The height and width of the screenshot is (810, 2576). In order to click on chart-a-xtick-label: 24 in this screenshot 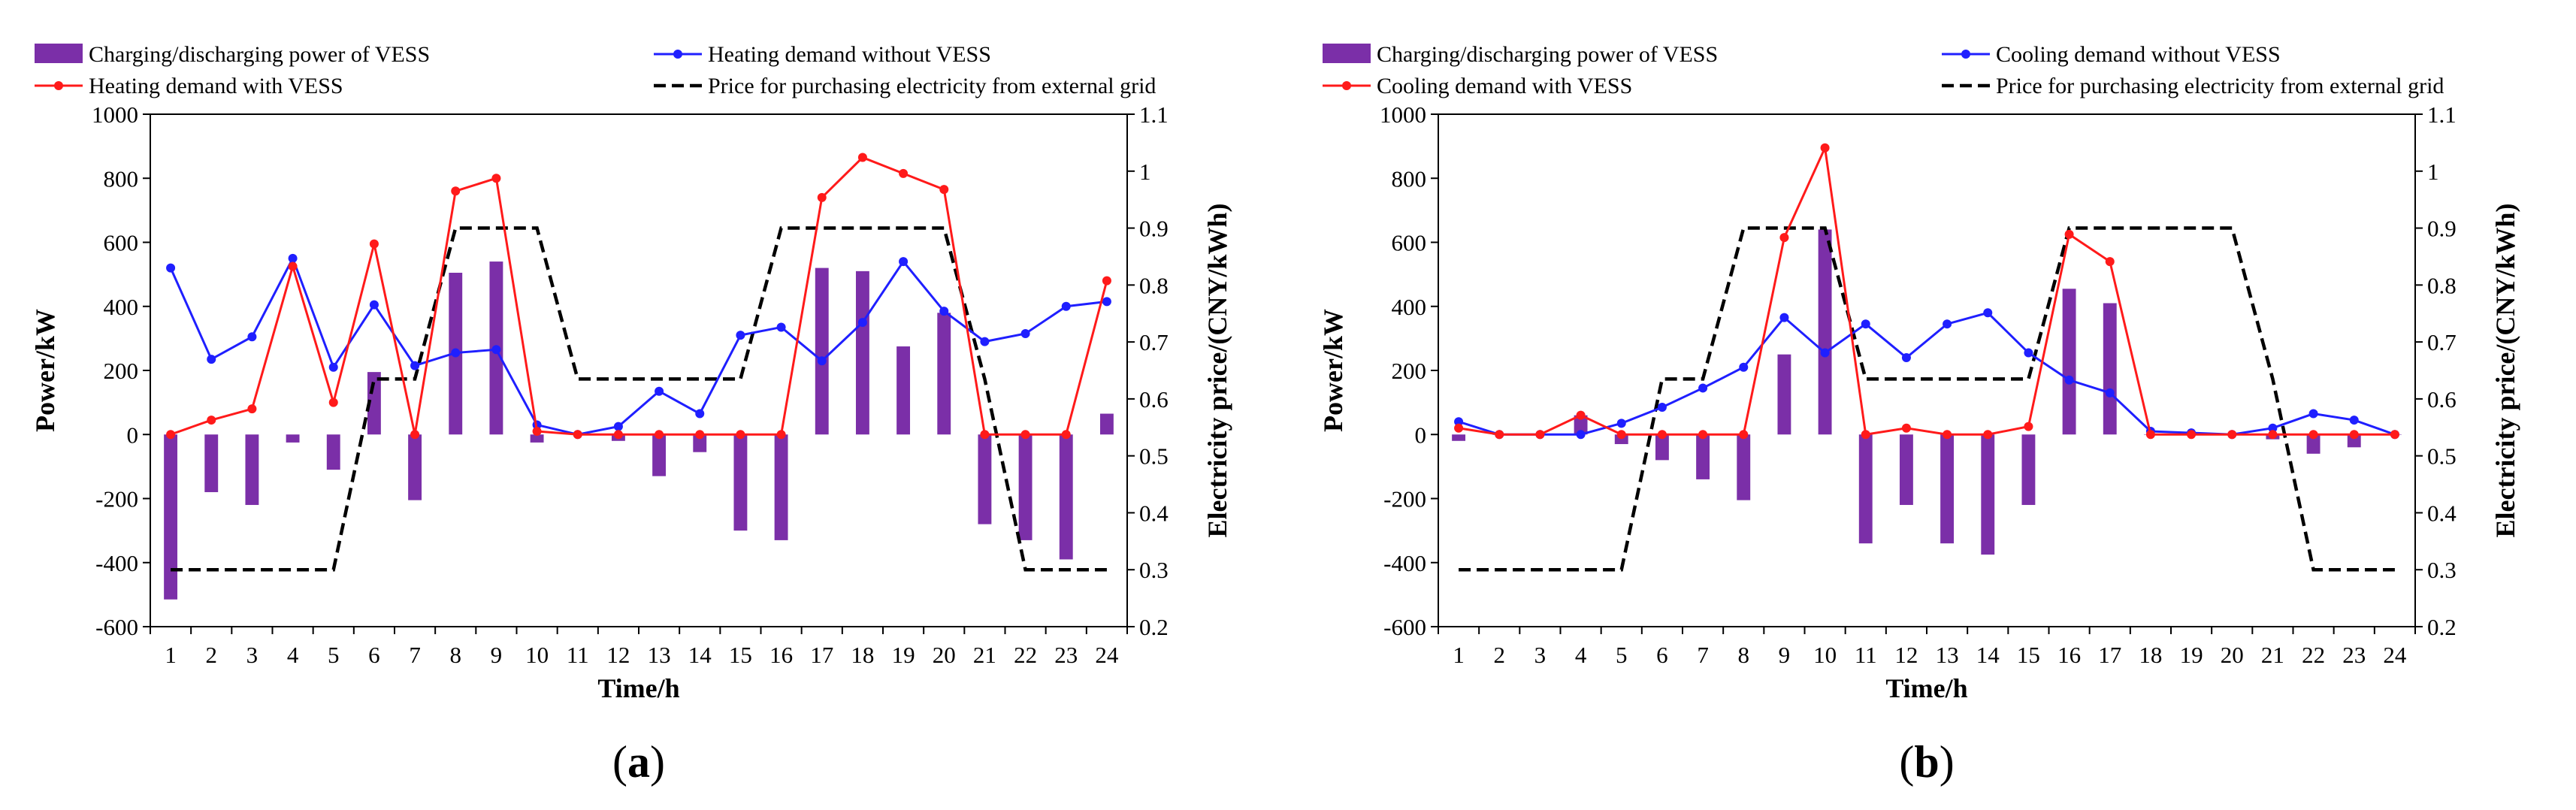, I will do `click(1107, 655)`.